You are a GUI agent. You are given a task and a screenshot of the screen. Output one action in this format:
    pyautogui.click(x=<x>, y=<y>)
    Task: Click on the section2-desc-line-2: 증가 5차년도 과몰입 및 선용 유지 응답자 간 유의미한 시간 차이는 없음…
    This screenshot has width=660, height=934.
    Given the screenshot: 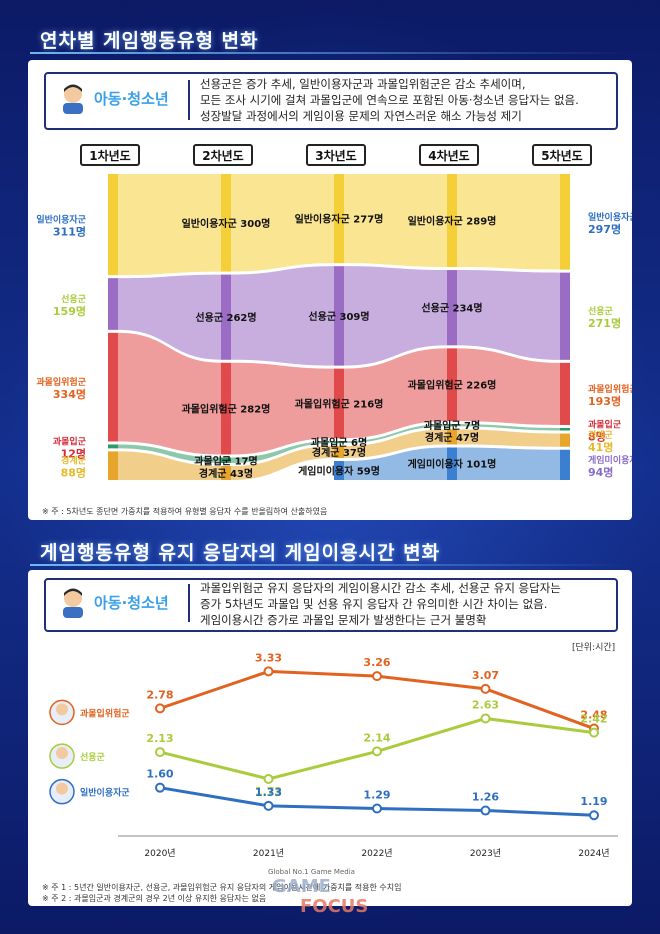 What is the action you would take?
    pyautogui.click(x=374, y=604)
    